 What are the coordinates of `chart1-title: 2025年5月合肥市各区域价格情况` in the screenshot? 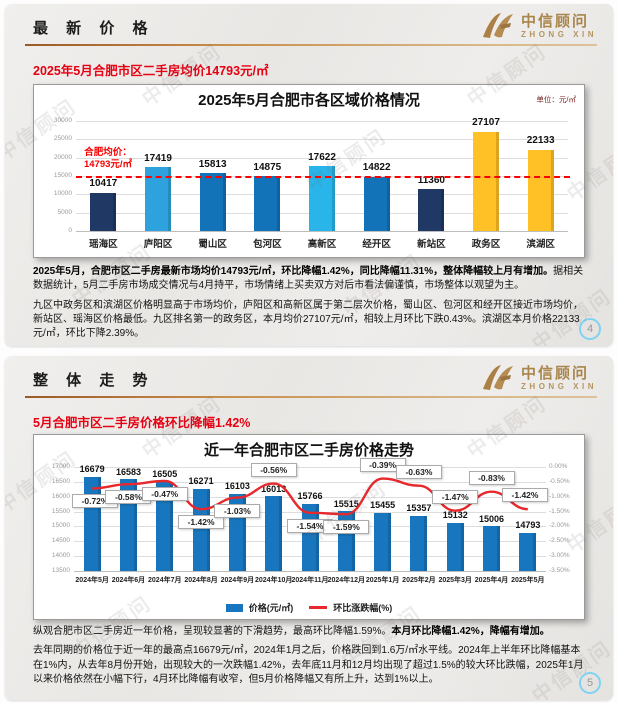 It's located at (309, 100).